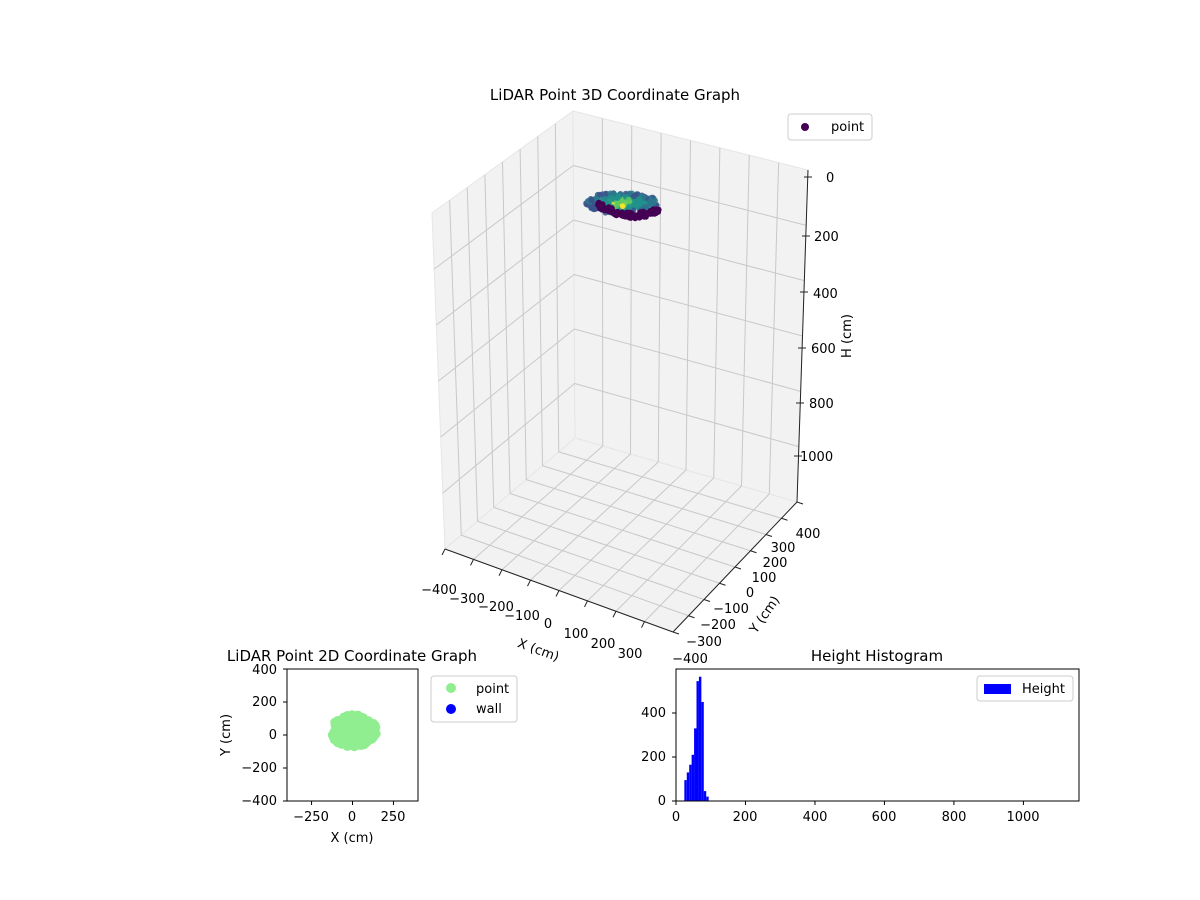 This screenshot has width=1200, height=900. What do you see at coordinates (603, 644) in the screenshot?
I see `plot-3d-x-tick-label: 200` at bounding box center [603, 644].